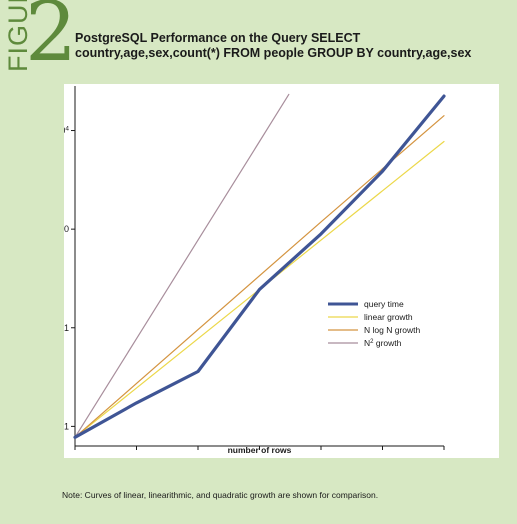 The height and width of the screenshot is (524, 517). I want to click on y-tick-label: 104, so click(66, 130).